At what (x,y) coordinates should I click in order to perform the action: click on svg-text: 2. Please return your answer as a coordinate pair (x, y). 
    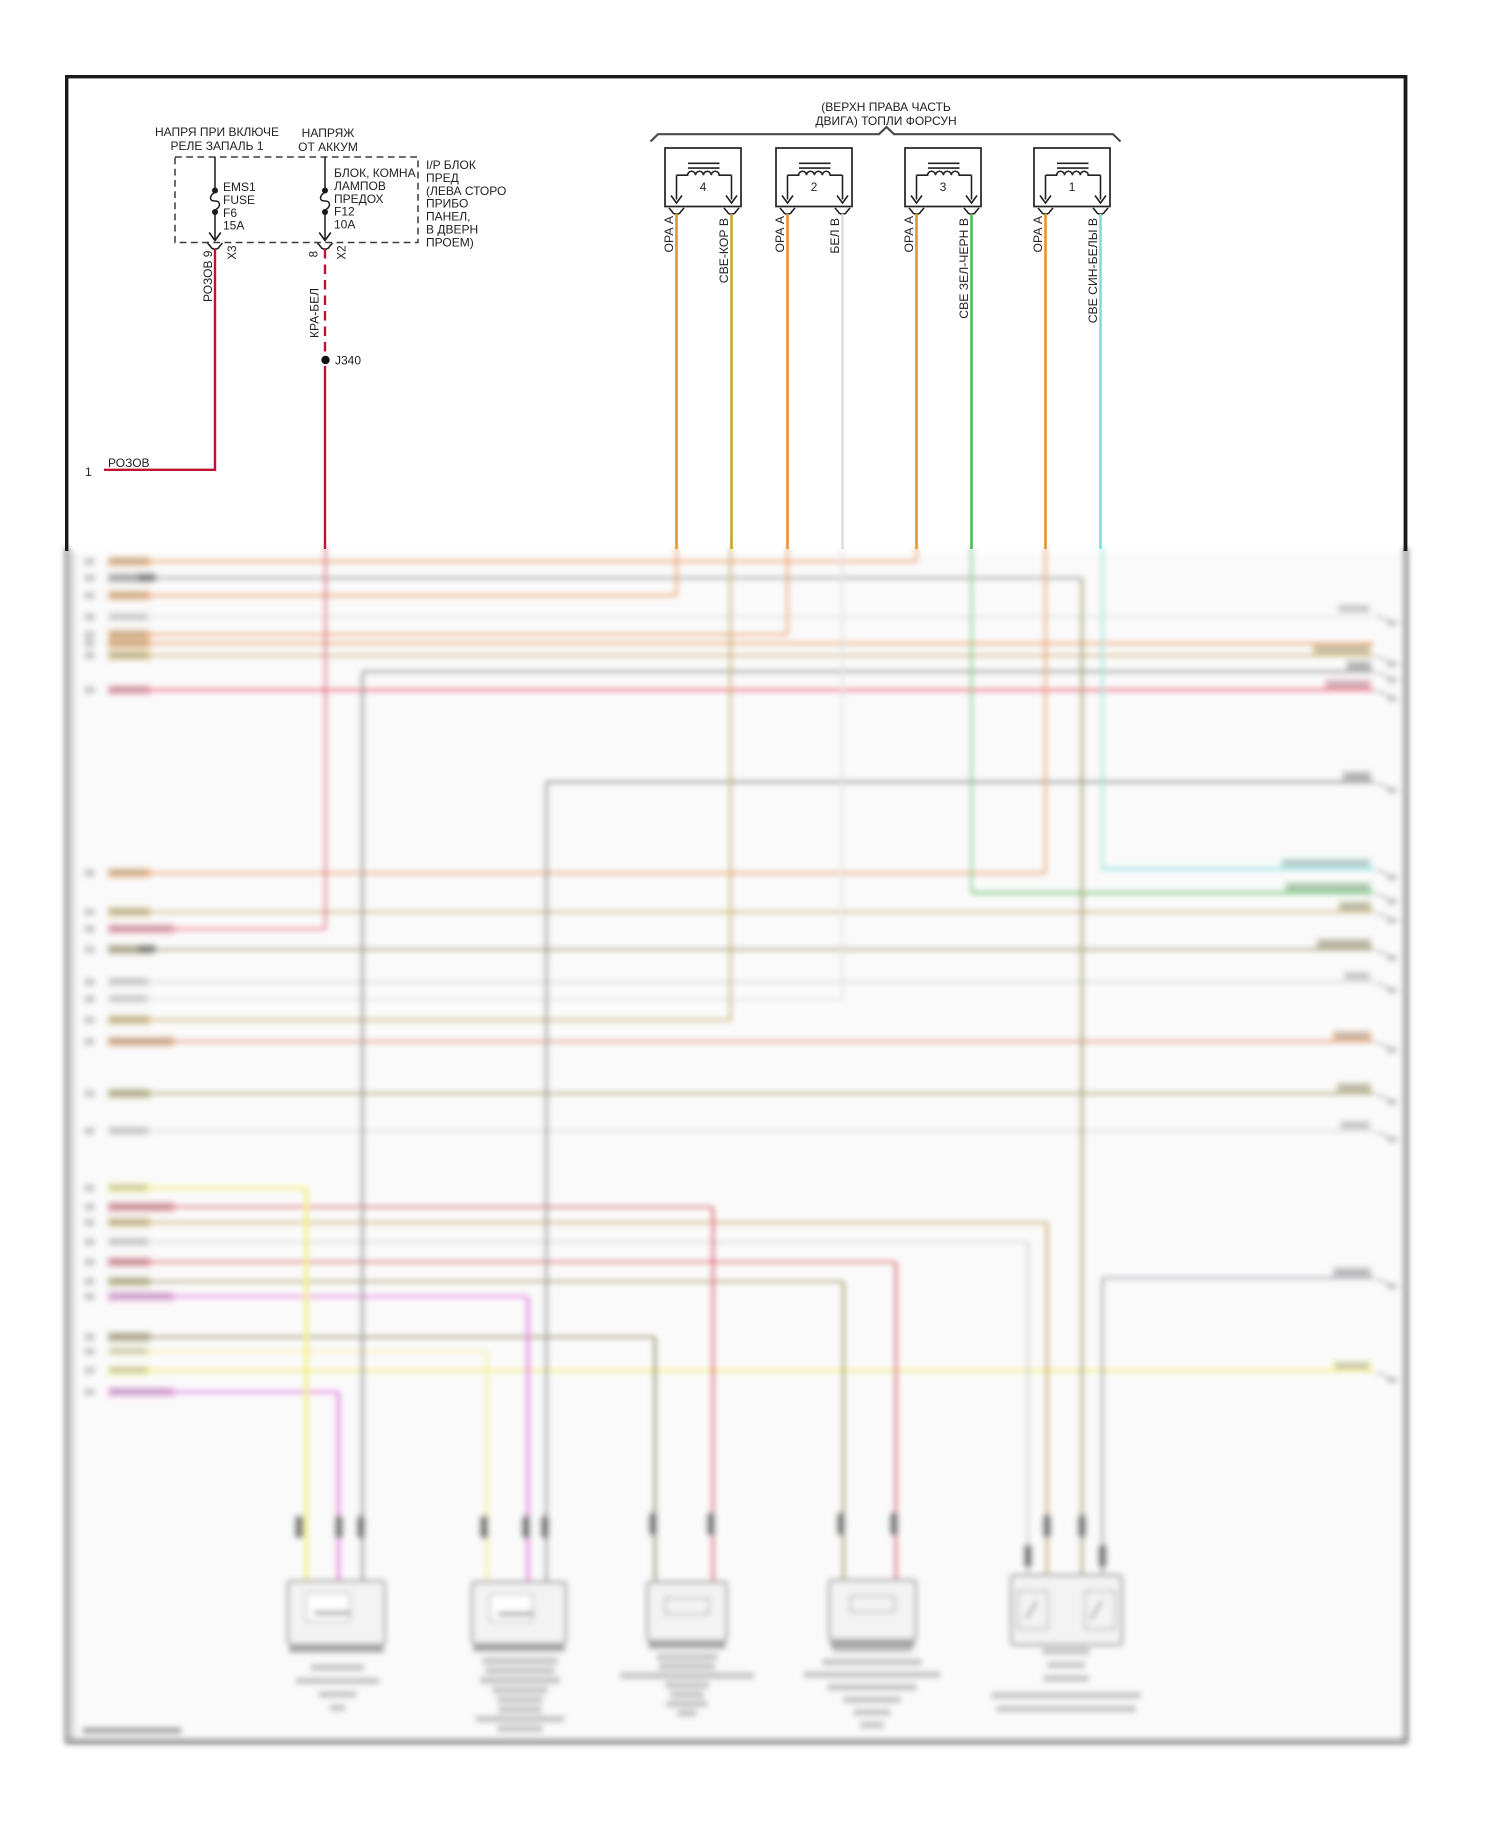
    Looking at the image, I should click on (814, 187).